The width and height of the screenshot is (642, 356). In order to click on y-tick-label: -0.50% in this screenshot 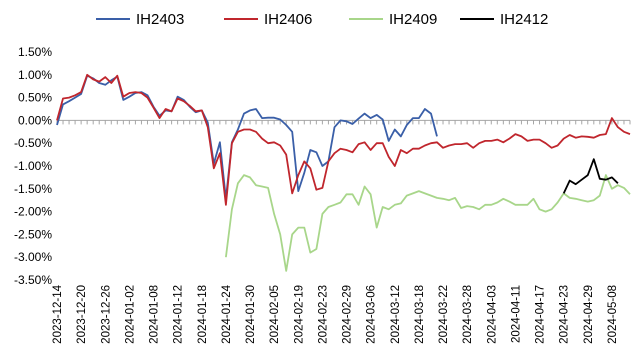, I will do `click(33, 143)`.